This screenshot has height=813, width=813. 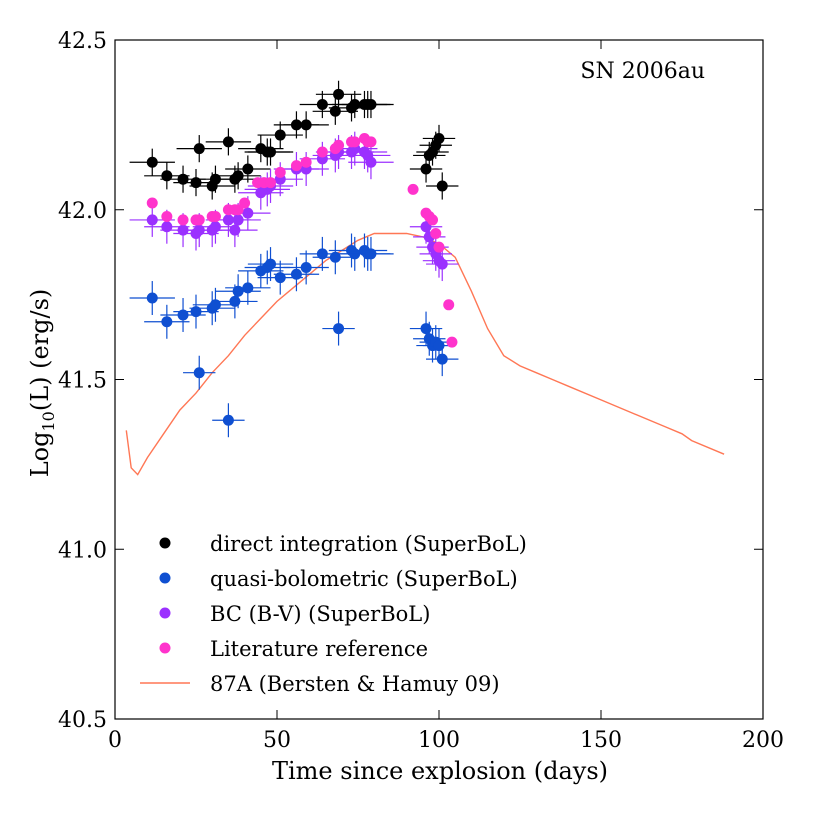 I want to click on series-direct-integration, so click(x=294, y=140).